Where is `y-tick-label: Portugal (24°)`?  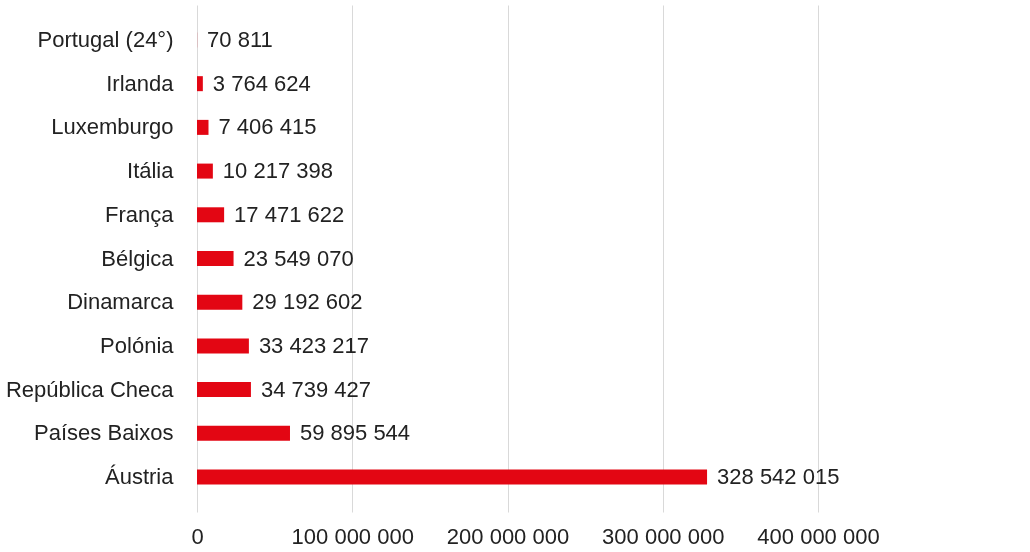 y-tick-label: Portugal (24°) is located at coordinates (105, 39).